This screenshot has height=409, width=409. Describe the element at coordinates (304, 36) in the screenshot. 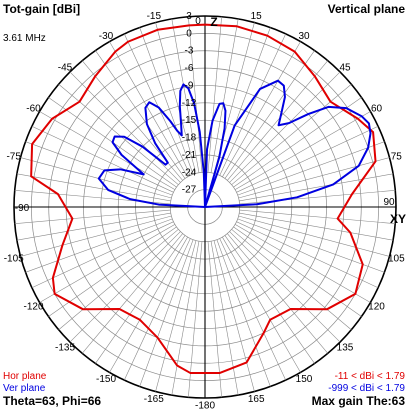

I see `angle-tick-label: 30` at that location.